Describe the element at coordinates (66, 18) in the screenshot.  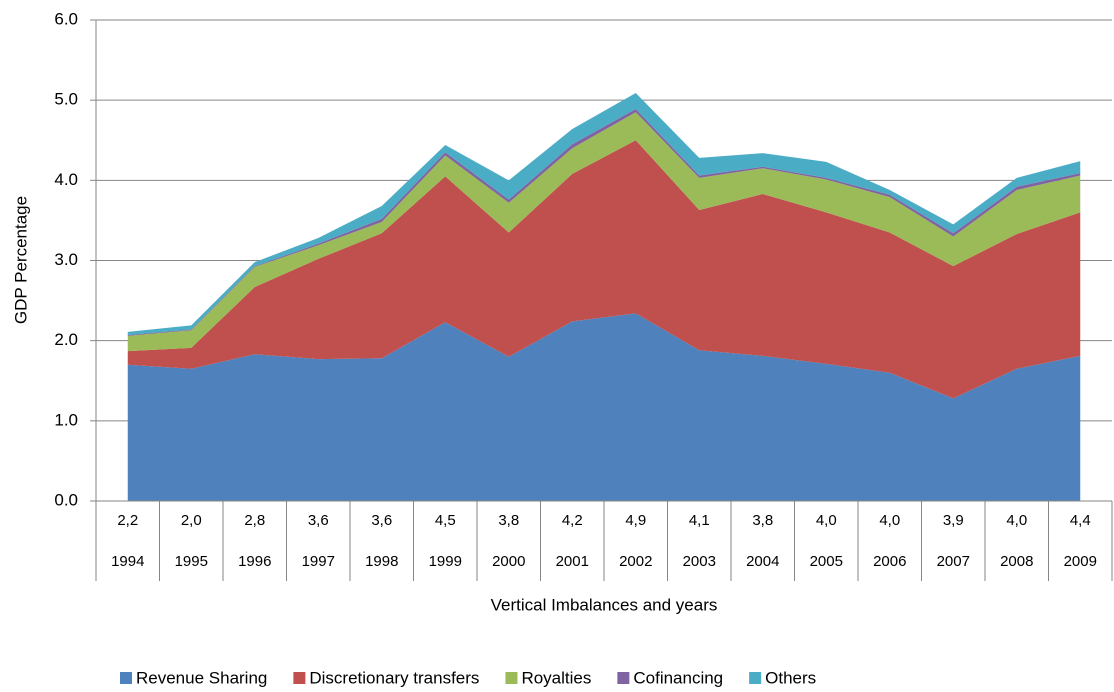
I see `y-tick-label: 6.0` at that location.